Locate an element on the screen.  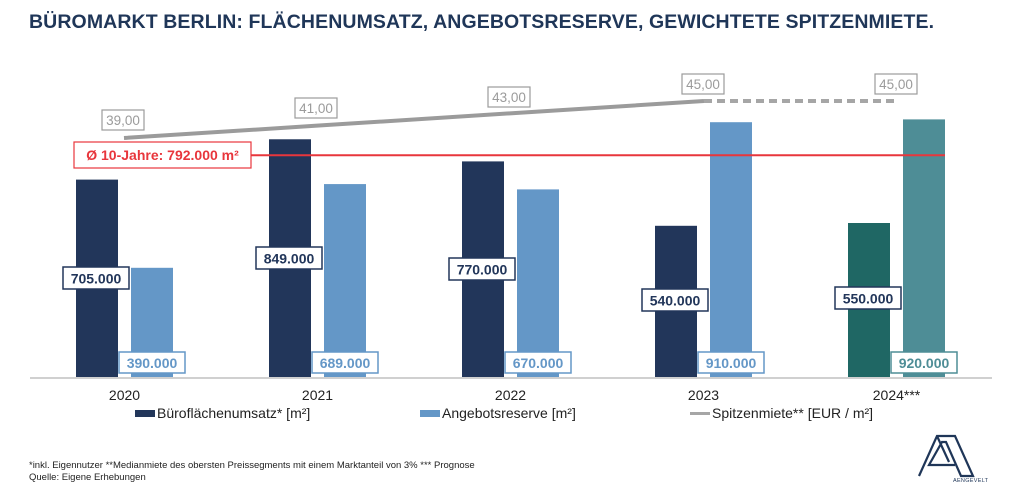
rent-label-3: 45,00 is located at coordinates (703, 84).